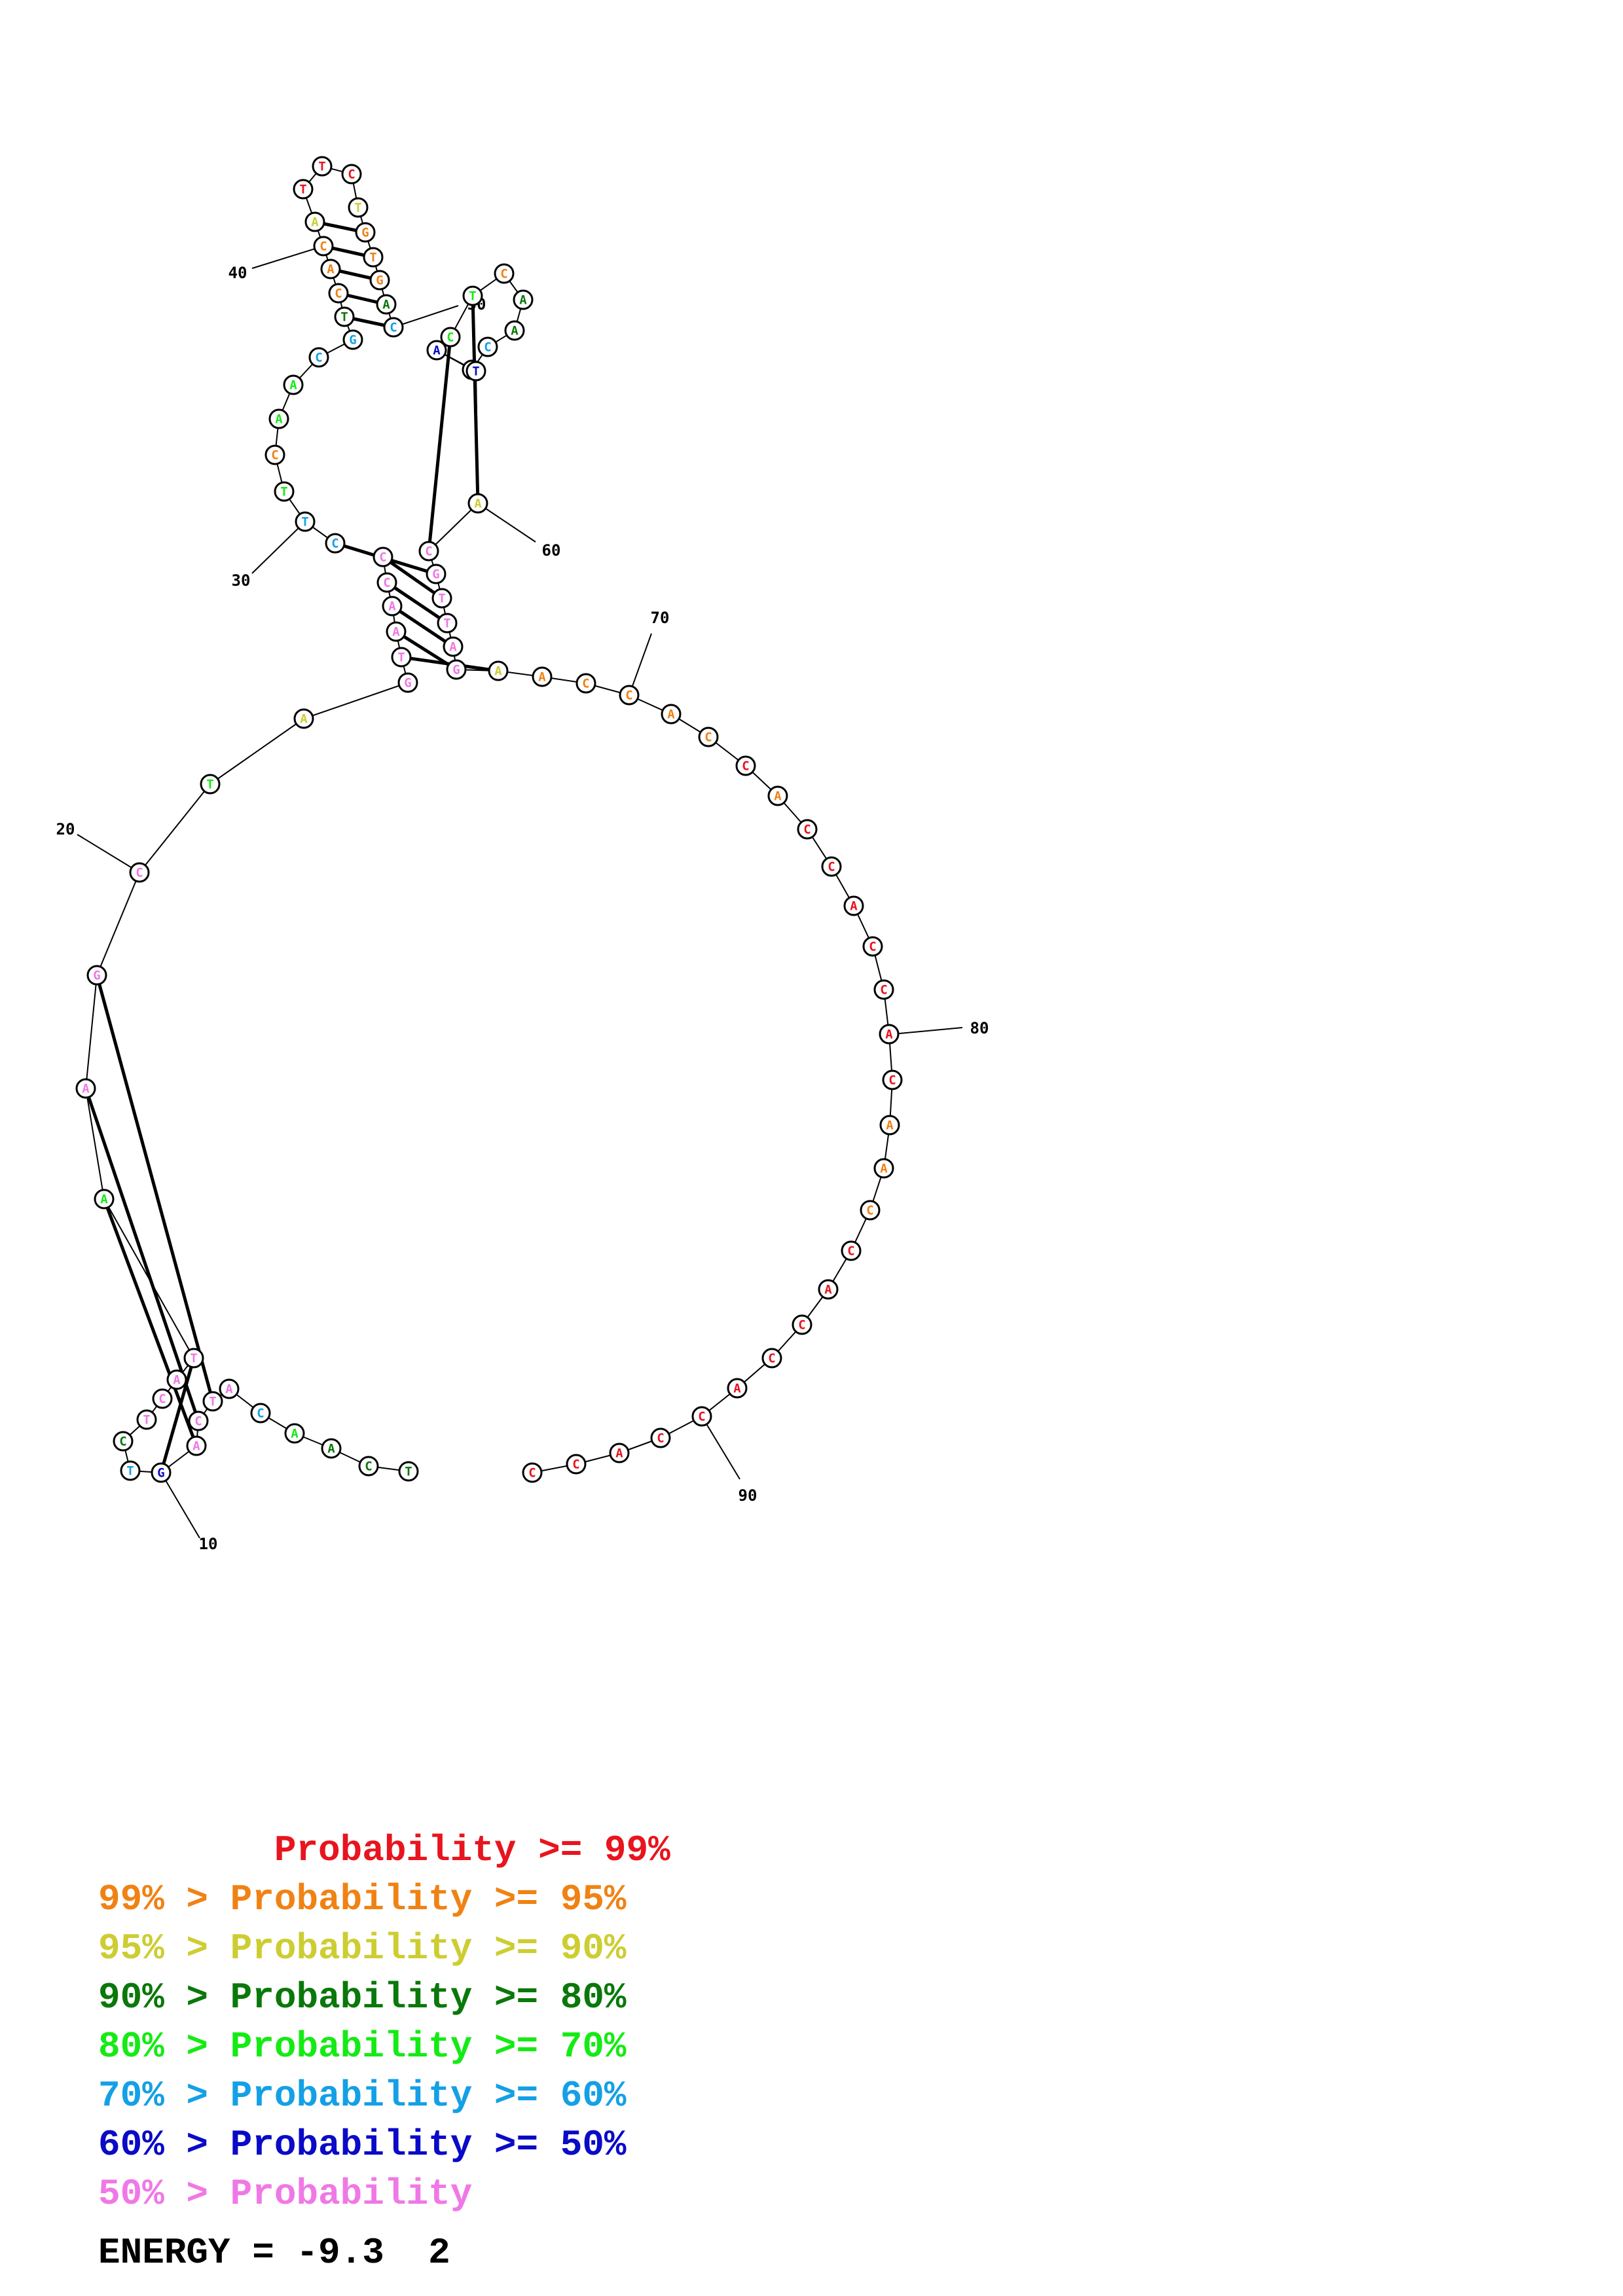  What do you see at coordinates (362, 1948) in the screenshot?
I see `legend-row-90: 95% > Probability >= 90%` at bounding box center [362, 1948].